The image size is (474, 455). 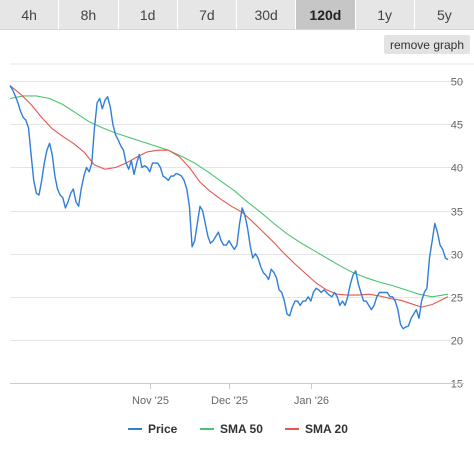 I want to click on remove-graph-button: remove graph, so click(x=427, y=44).